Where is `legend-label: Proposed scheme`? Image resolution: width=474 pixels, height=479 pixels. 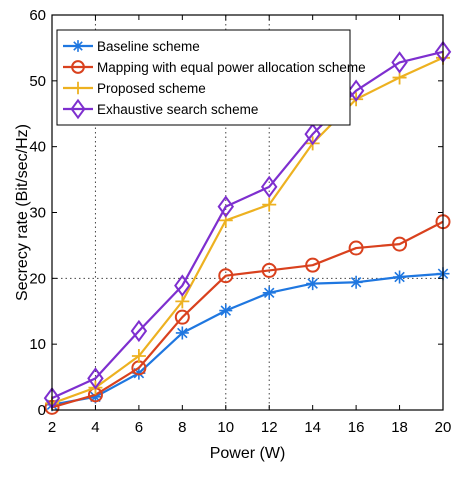
legend-label: Proposed scheme is located at coordinates (151, 88).